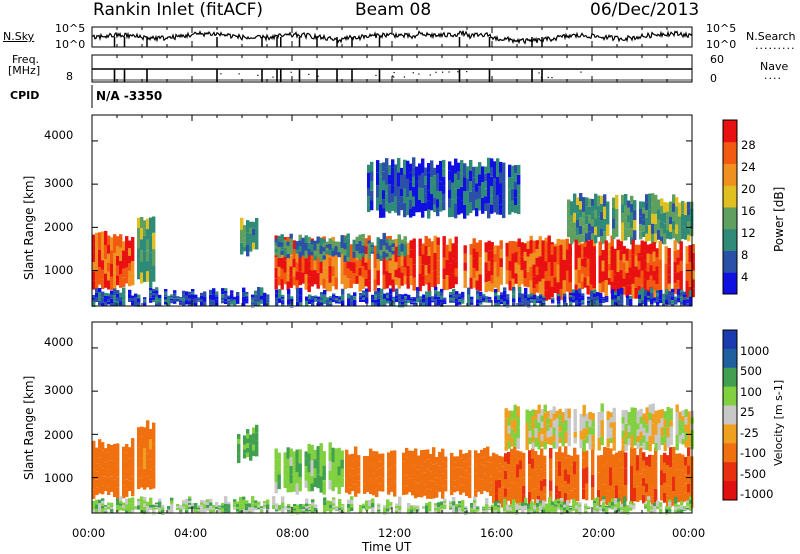 The image size is (800, 554). I want to click on noise-sky-trace, so click(392, 37).